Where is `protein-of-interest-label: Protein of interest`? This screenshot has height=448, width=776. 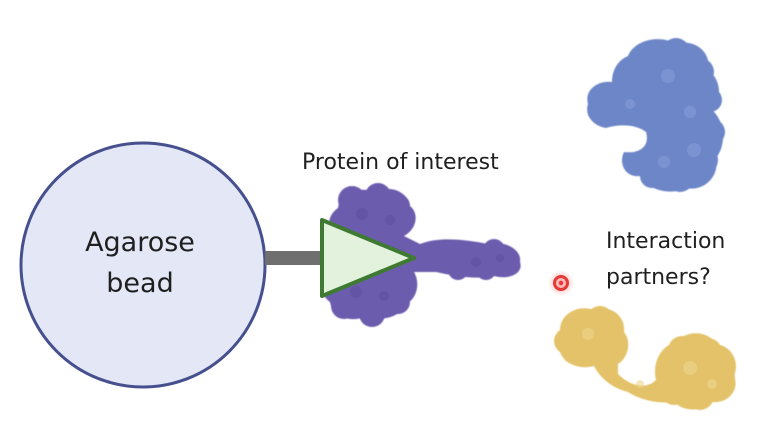 protein-of-interest-label: Protein of interest is located at coordinates (400, 162).